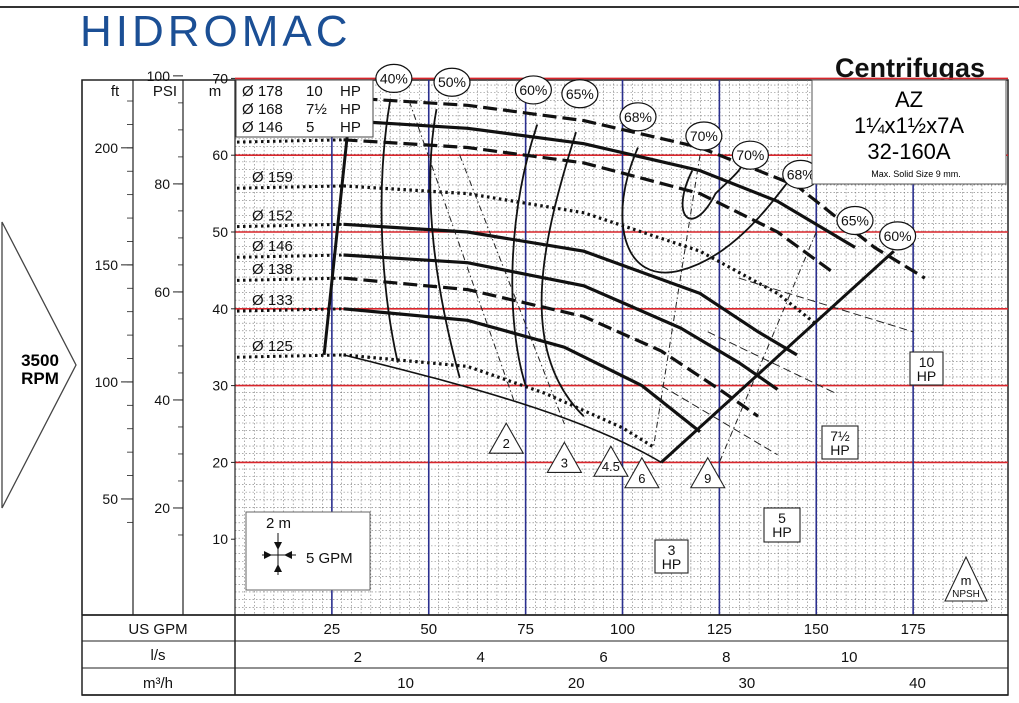 The width and height of the screenshot is (1019, 703). I want to click on ft-tick-label: 50, so click(110, 499).